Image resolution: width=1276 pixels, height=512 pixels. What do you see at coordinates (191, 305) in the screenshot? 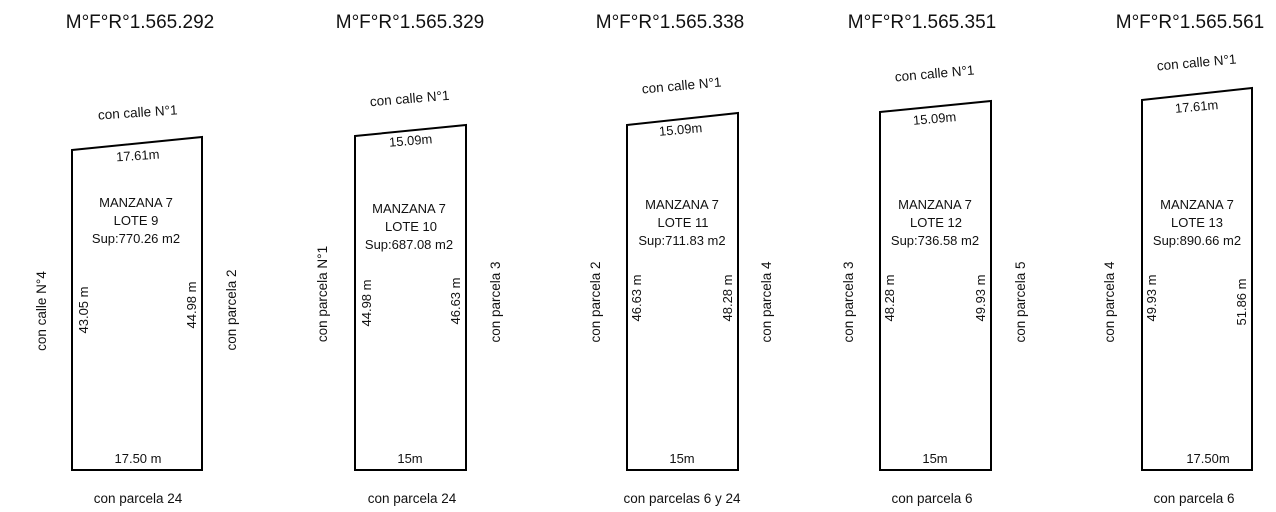
I see `right-length: 44.98 m` at bounding box center [191, 305].